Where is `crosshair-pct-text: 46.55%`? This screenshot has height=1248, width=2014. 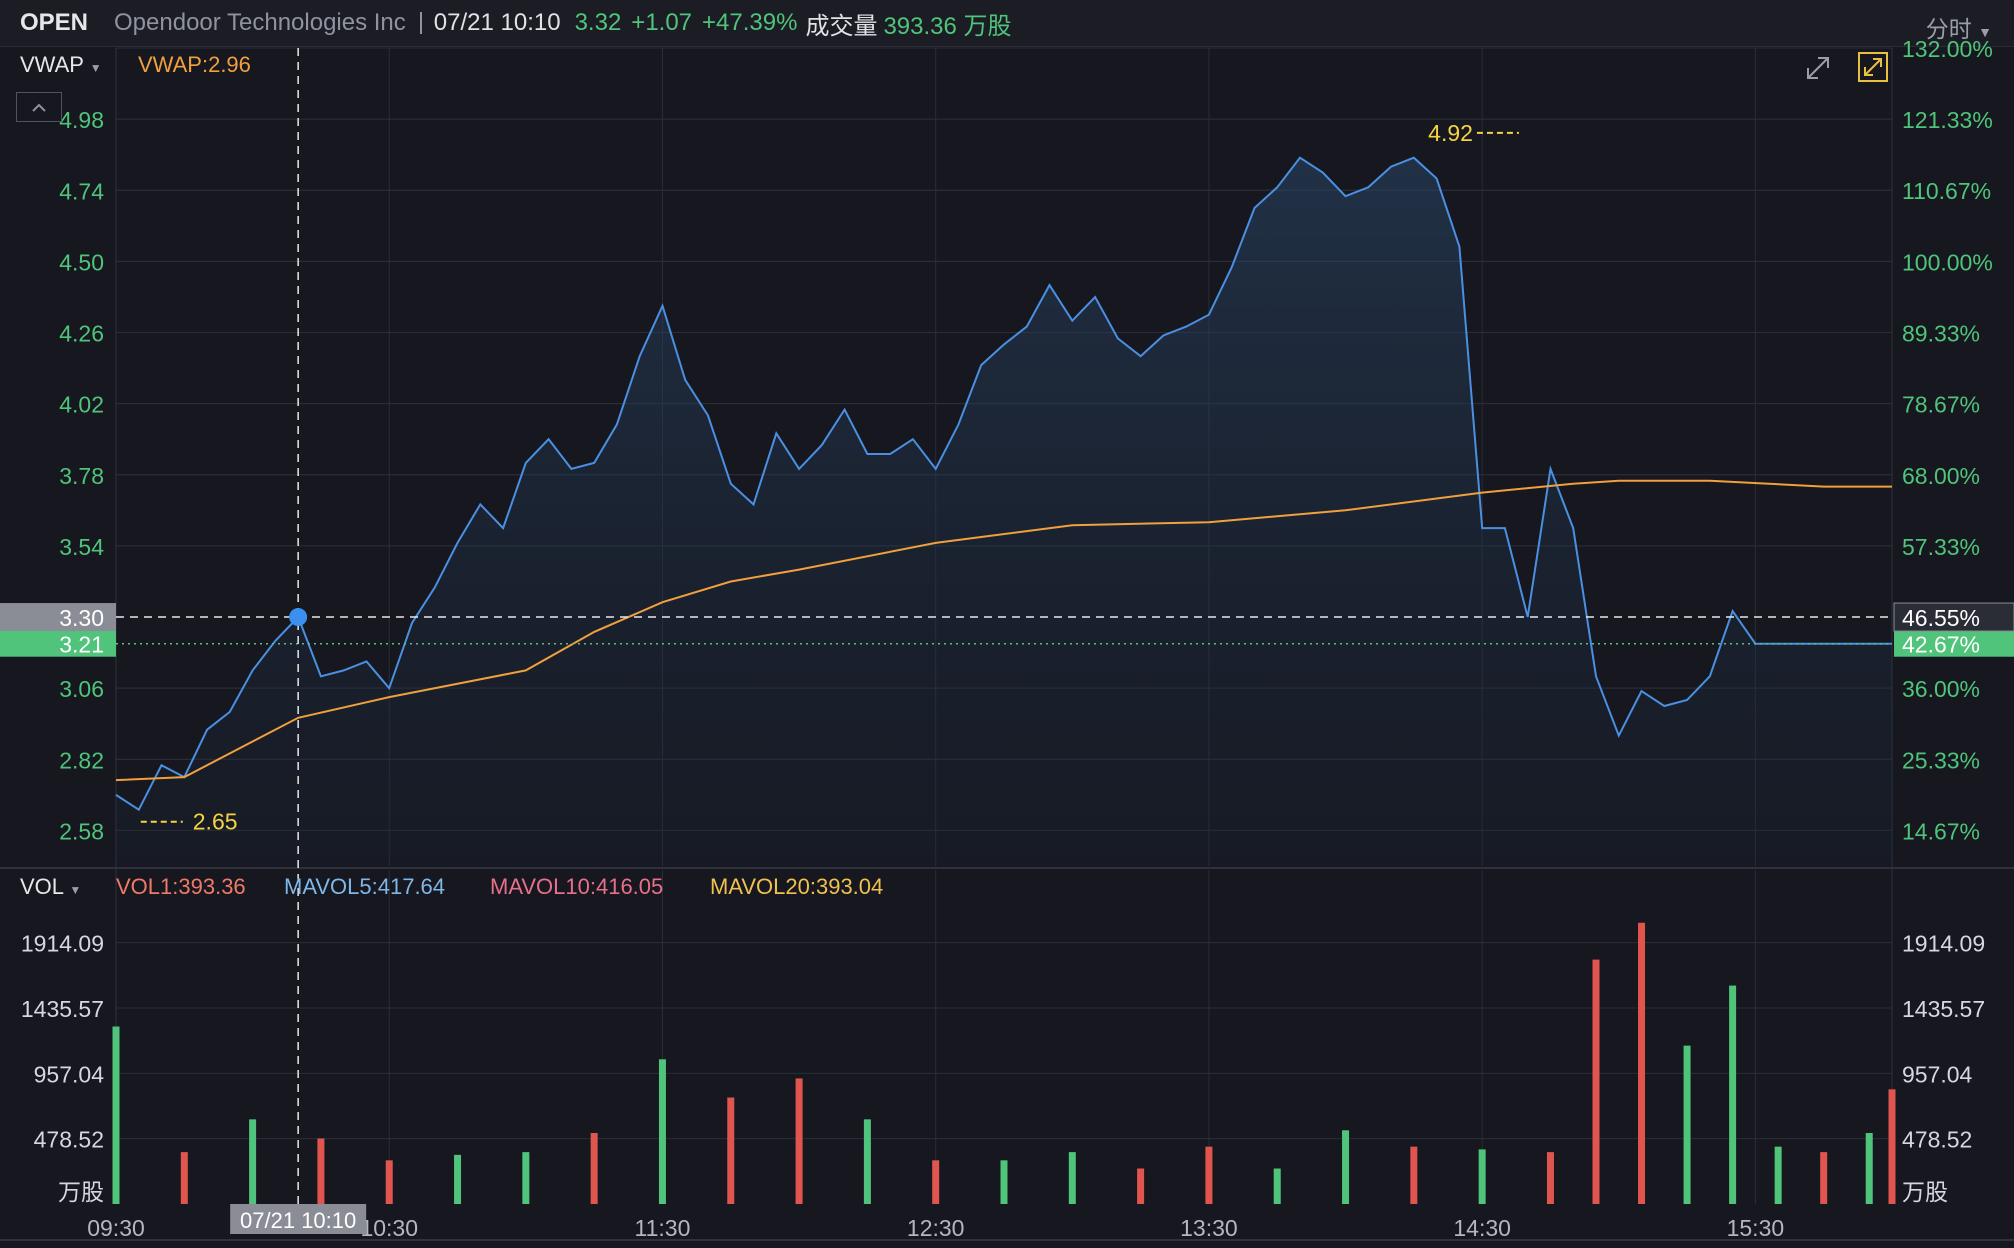 crosshair-pct-text: 46.55% is located at coordinates (1941, 618).